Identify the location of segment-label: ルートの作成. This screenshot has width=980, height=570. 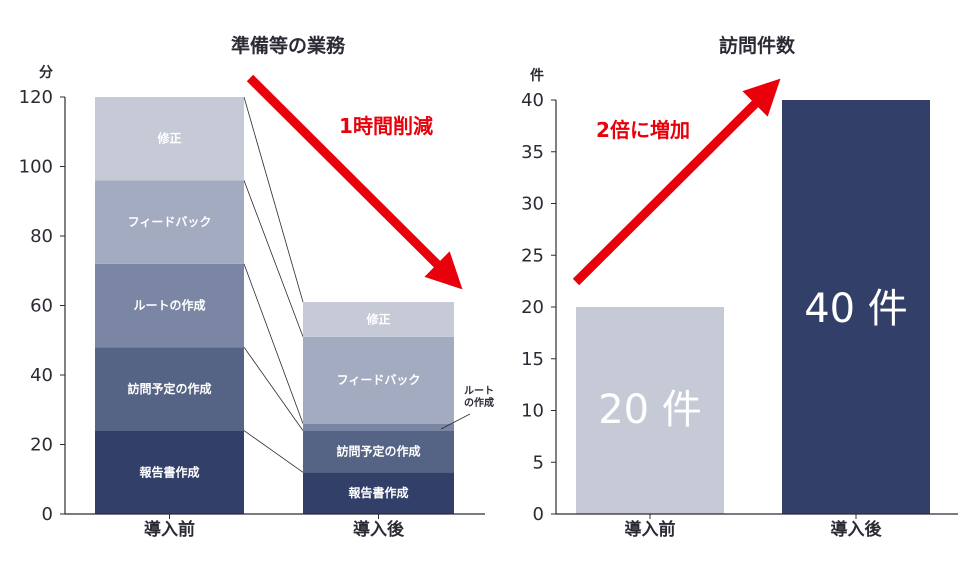
(169, 305).